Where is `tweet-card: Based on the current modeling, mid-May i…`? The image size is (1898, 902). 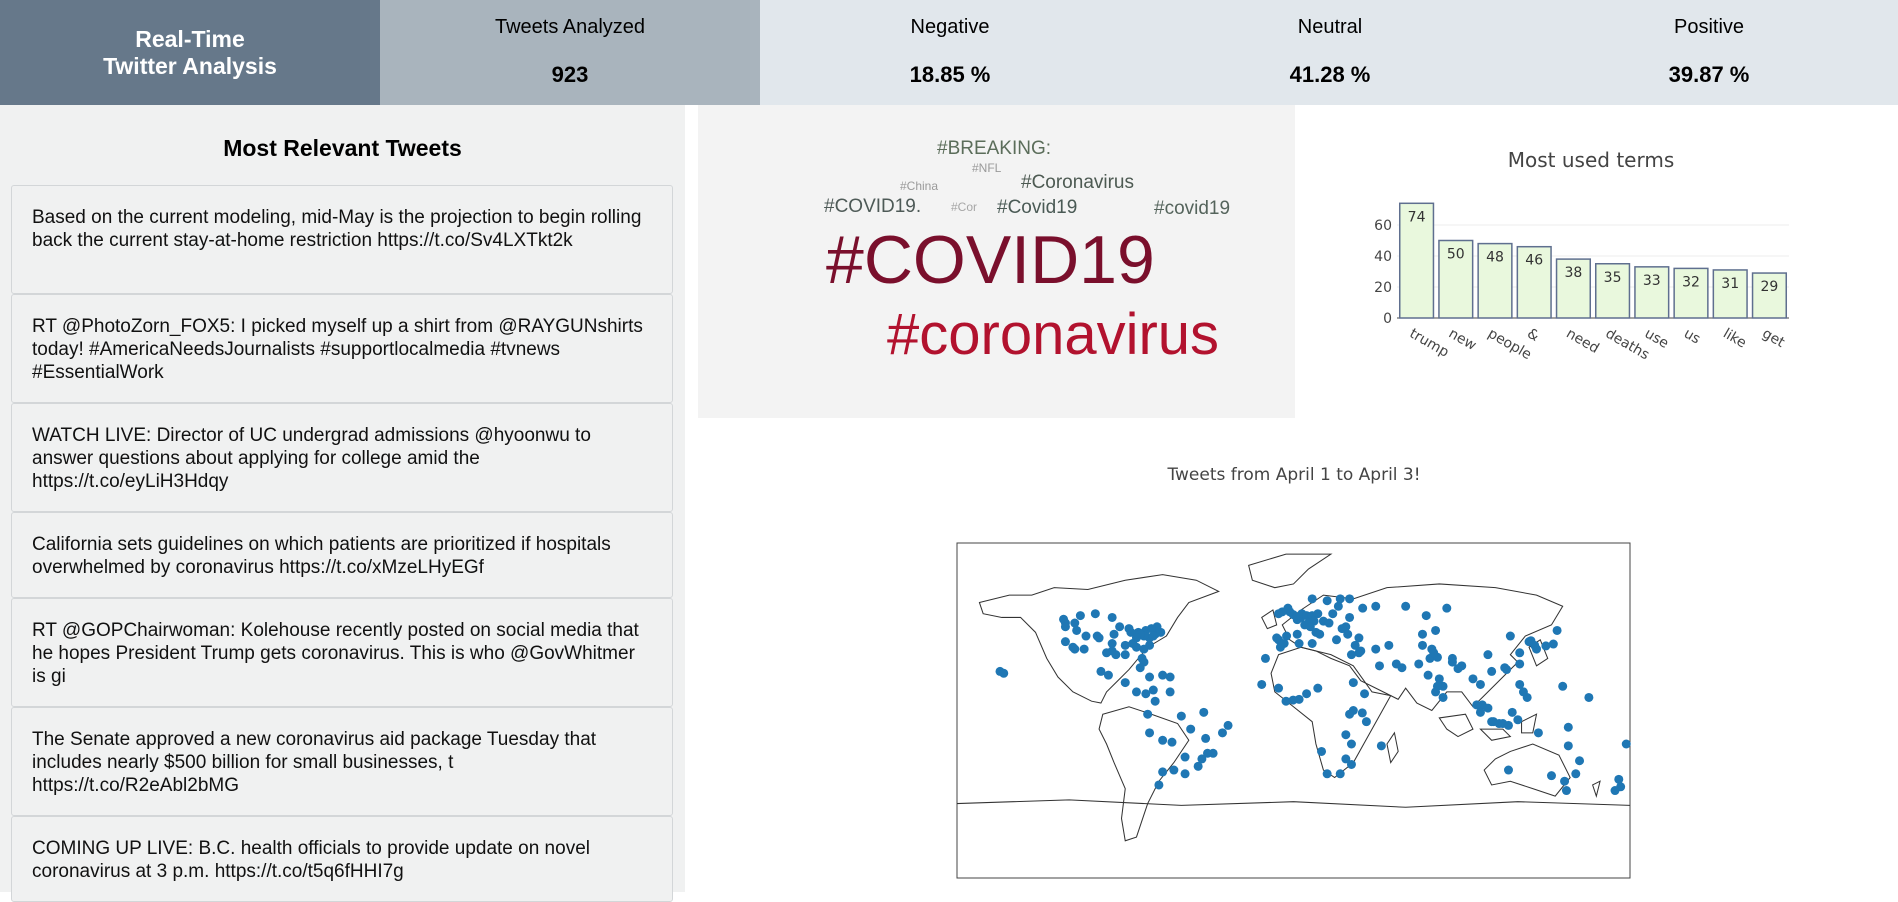
tweet-card: Based on the current modeling, mid-May i… is located at coordinates (342, 239).